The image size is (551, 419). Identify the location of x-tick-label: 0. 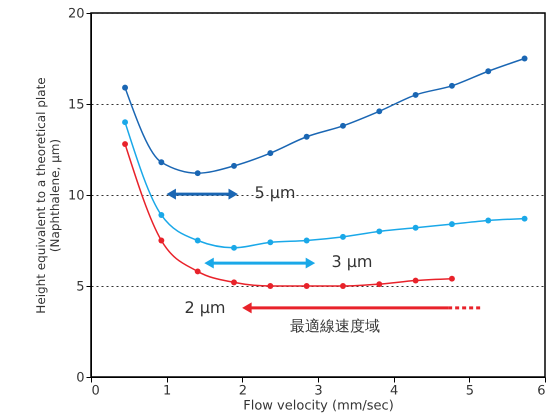
(96, 391).